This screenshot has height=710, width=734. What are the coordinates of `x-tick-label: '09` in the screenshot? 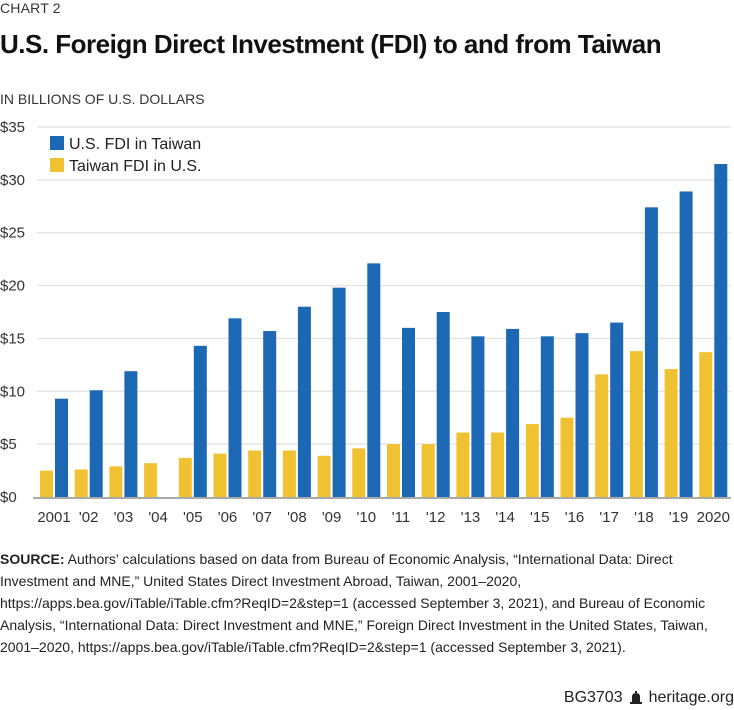 It's located at (332, 517).